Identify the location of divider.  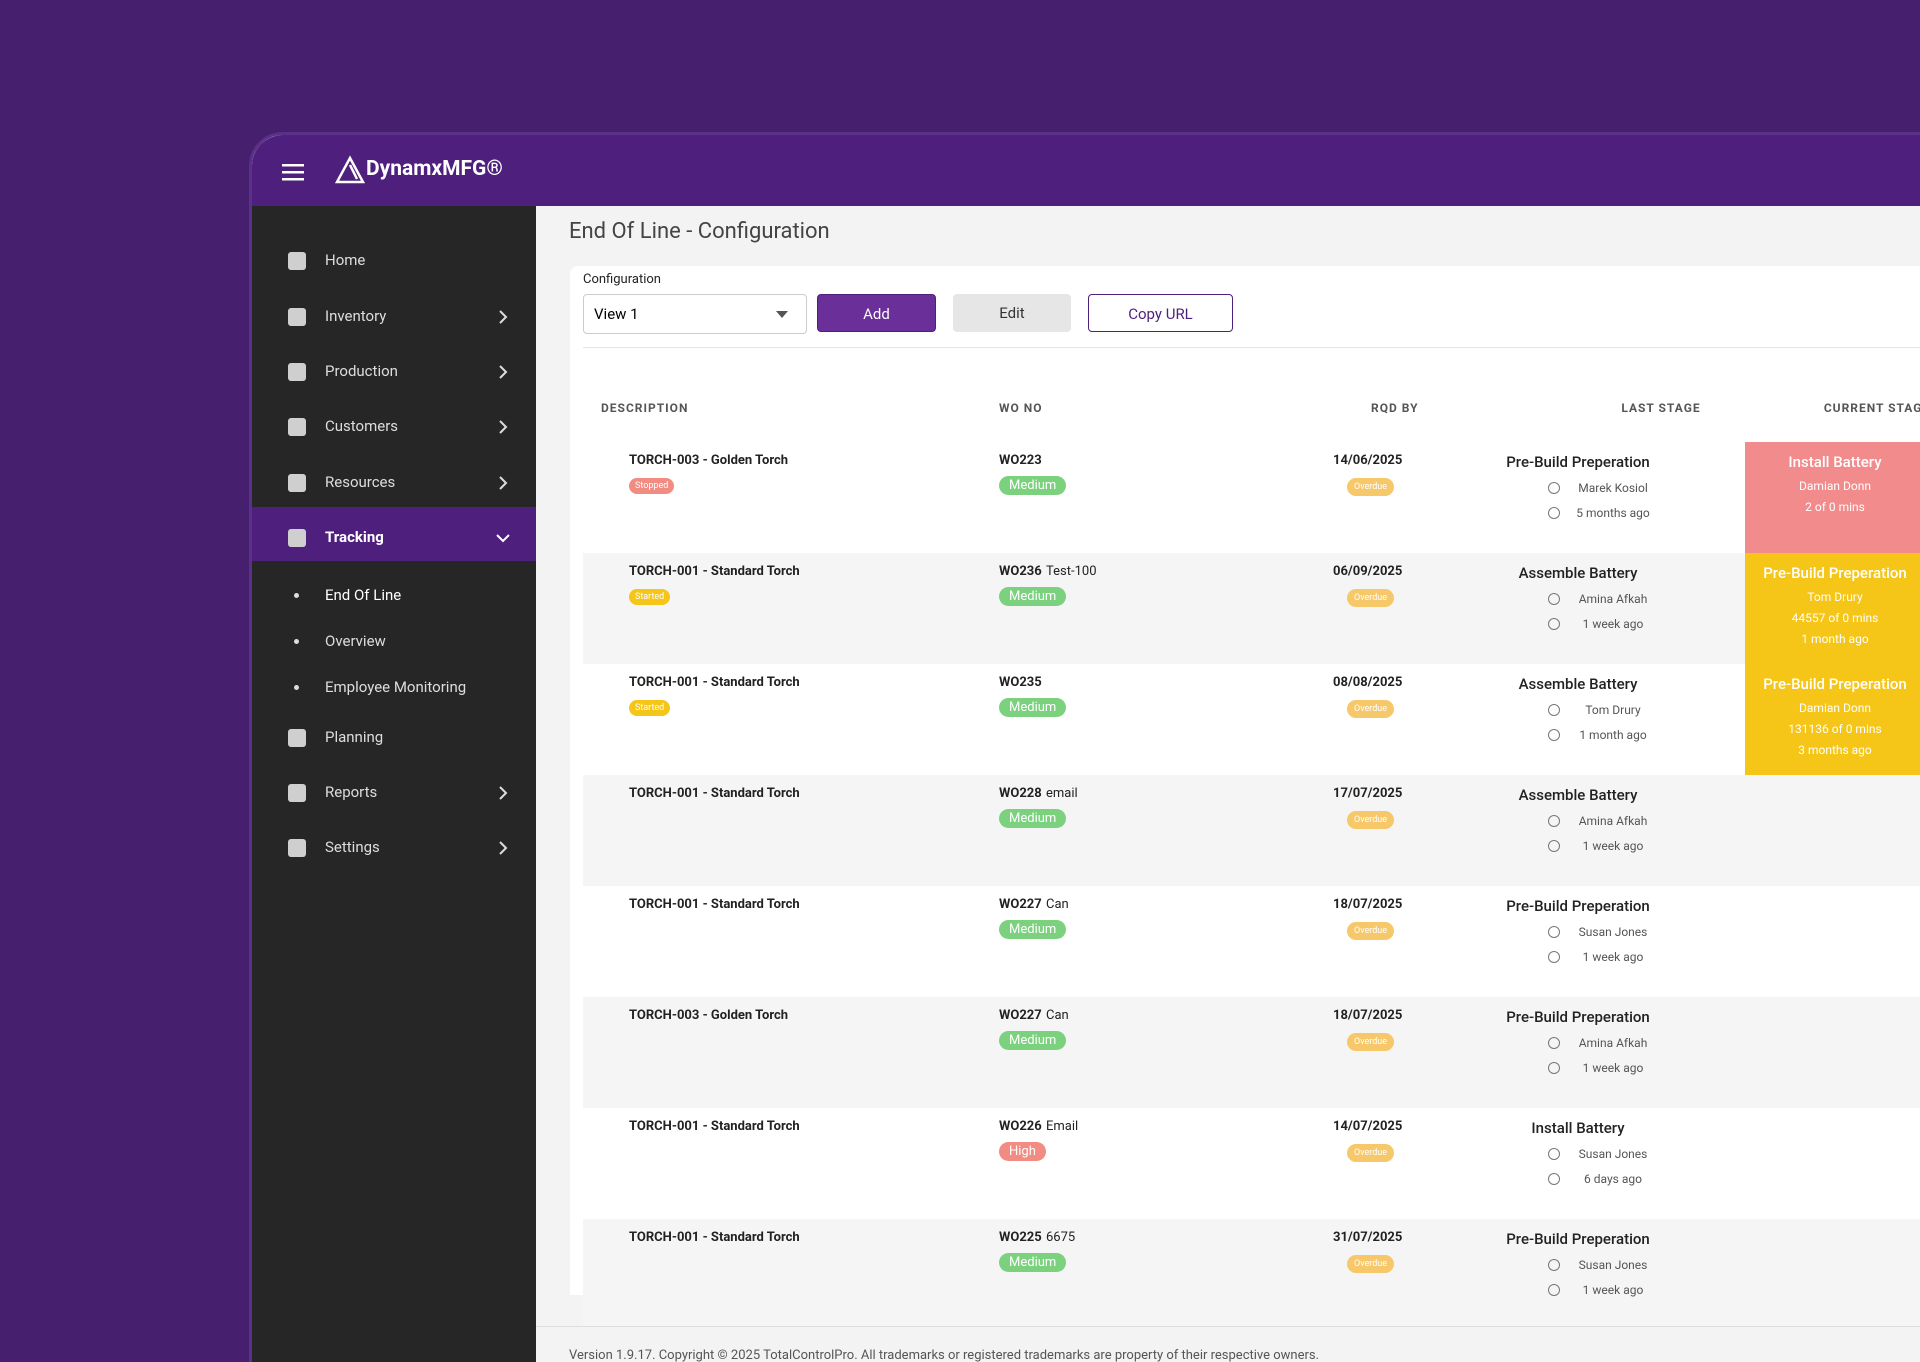
(1251, 347).